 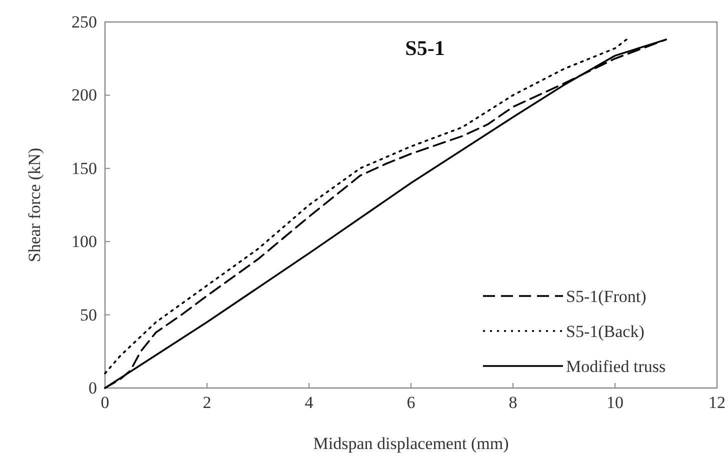 What do you see at coordinates (411, 443) in the screenshot?
I see `x-axis-title: Midspan displacement (mm)` at bounding box center [411, 443].